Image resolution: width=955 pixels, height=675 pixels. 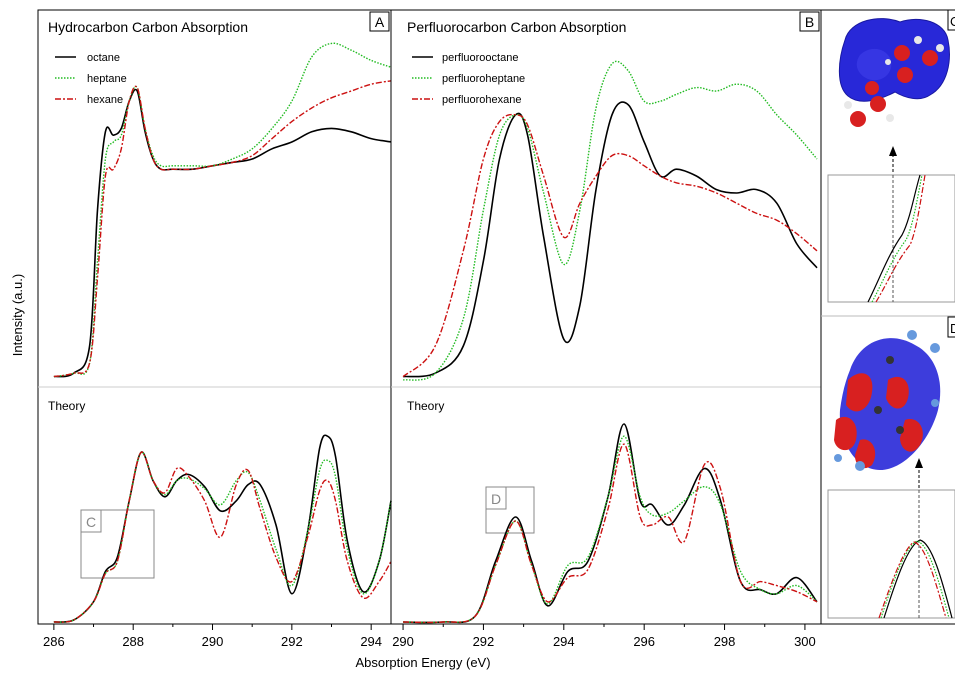 I want to click on legend-label-hexane: hexane, so click(x=105, y=100).